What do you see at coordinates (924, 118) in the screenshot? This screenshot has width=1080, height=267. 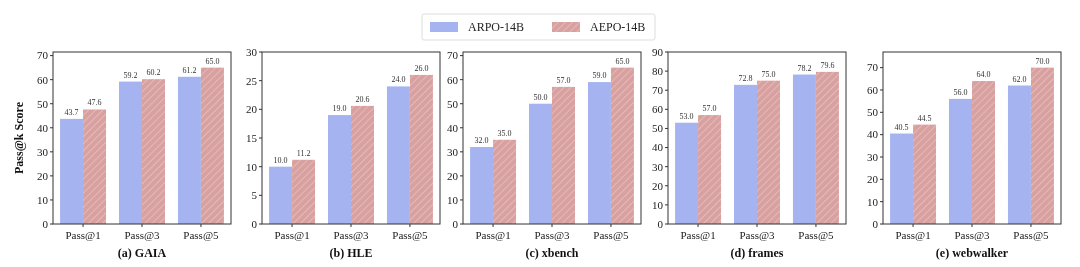 I see `data-label: 44.5` at bounding box center [924, 118].